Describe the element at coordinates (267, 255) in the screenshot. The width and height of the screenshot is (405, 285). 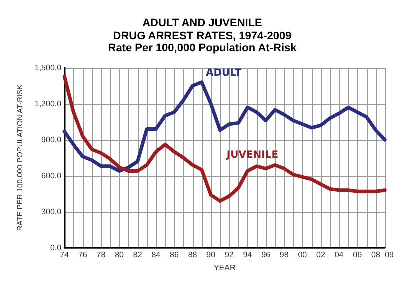
I see `x-tick-label: 96` at that location.